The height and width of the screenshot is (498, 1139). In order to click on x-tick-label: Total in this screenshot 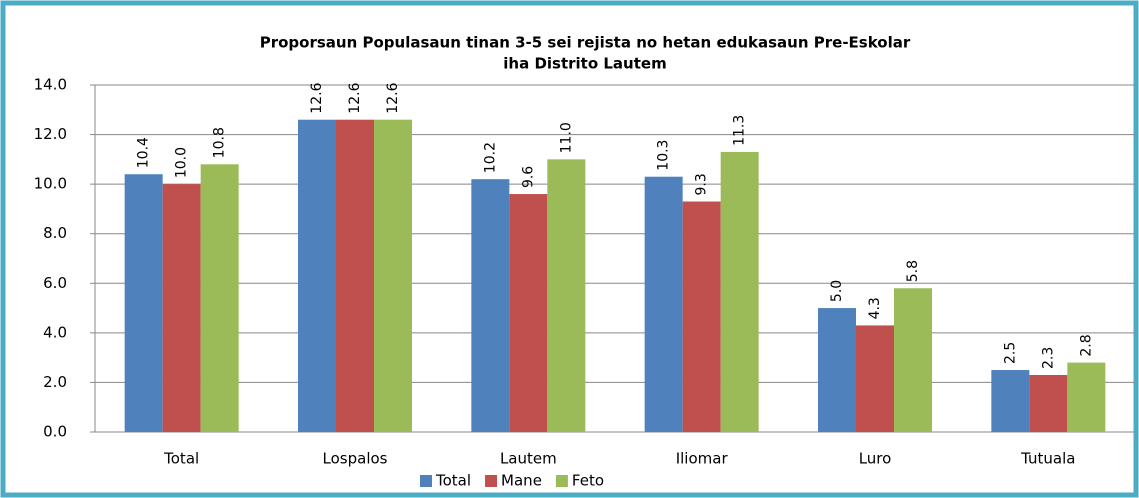, I will do `click(181, 459)`.